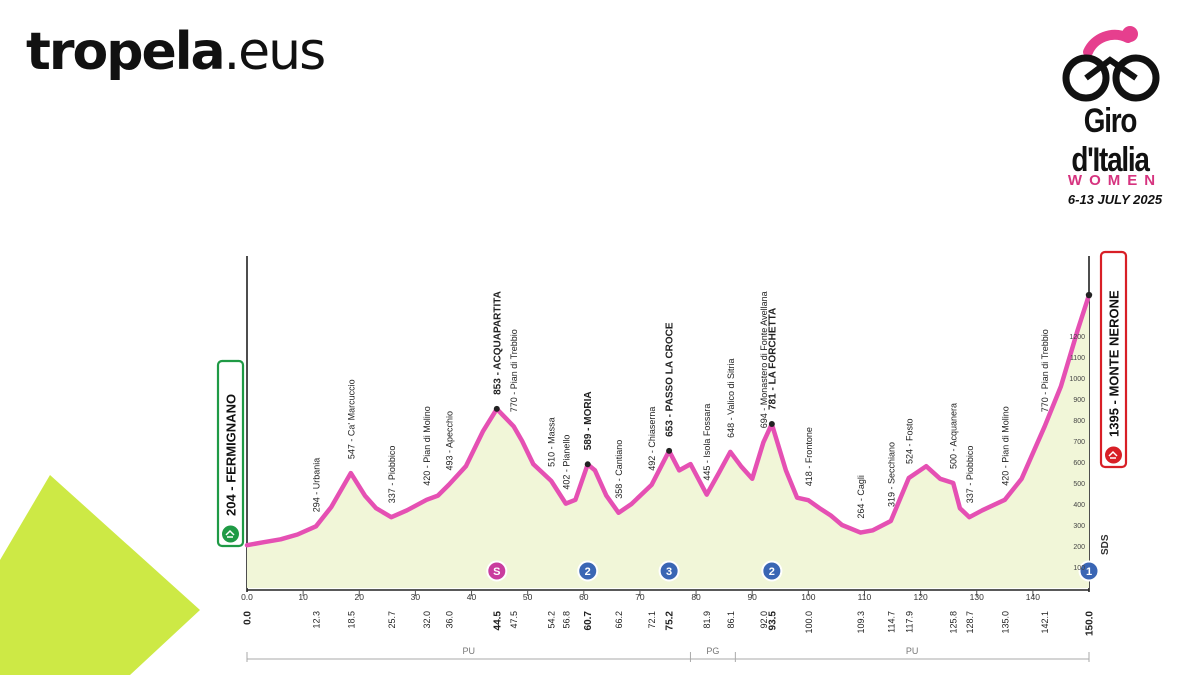 The height and width of the screenshot is (675, 1200). Describe the element at coordinates (670, 621) in the screenshot. I see `km-label: 75.2` at that location.